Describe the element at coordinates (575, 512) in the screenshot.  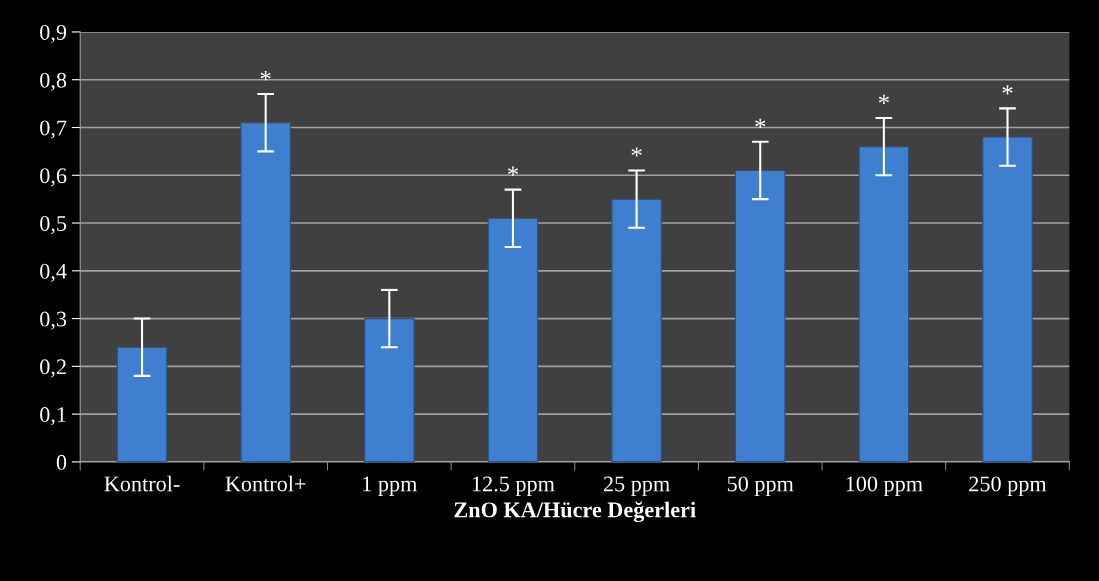
I see `x-axis-title: ZnO KA/Hücre Değerleri` at that location.